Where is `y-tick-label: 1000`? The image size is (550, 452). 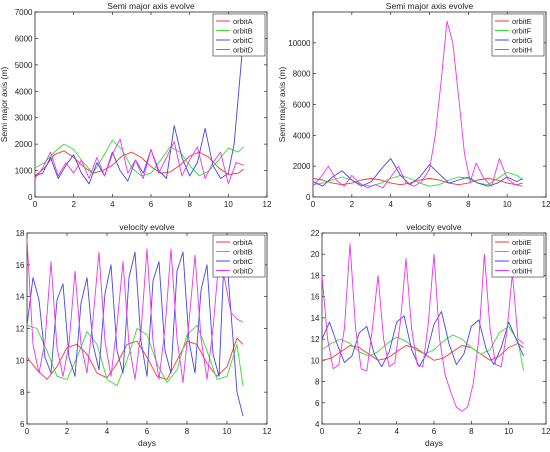 y-tick-label: 1000 is located at coordinates (24, 171).